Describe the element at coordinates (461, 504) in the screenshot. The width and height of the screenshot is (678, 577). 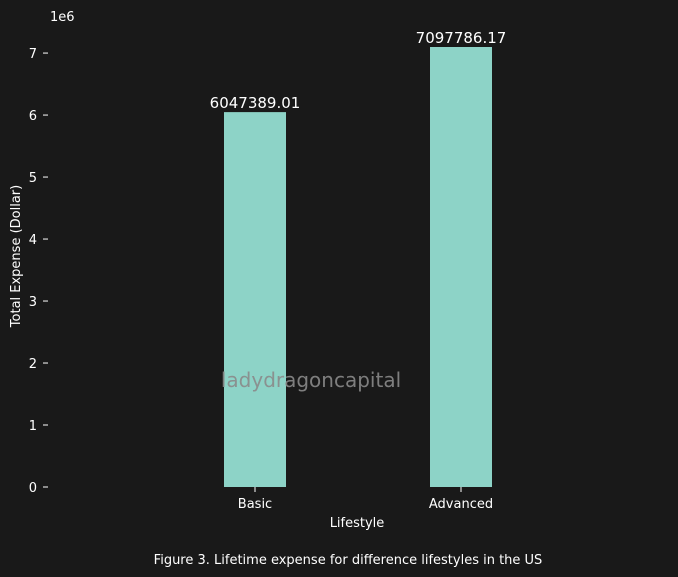
I see `x-tick-label: Advanced` at that location.